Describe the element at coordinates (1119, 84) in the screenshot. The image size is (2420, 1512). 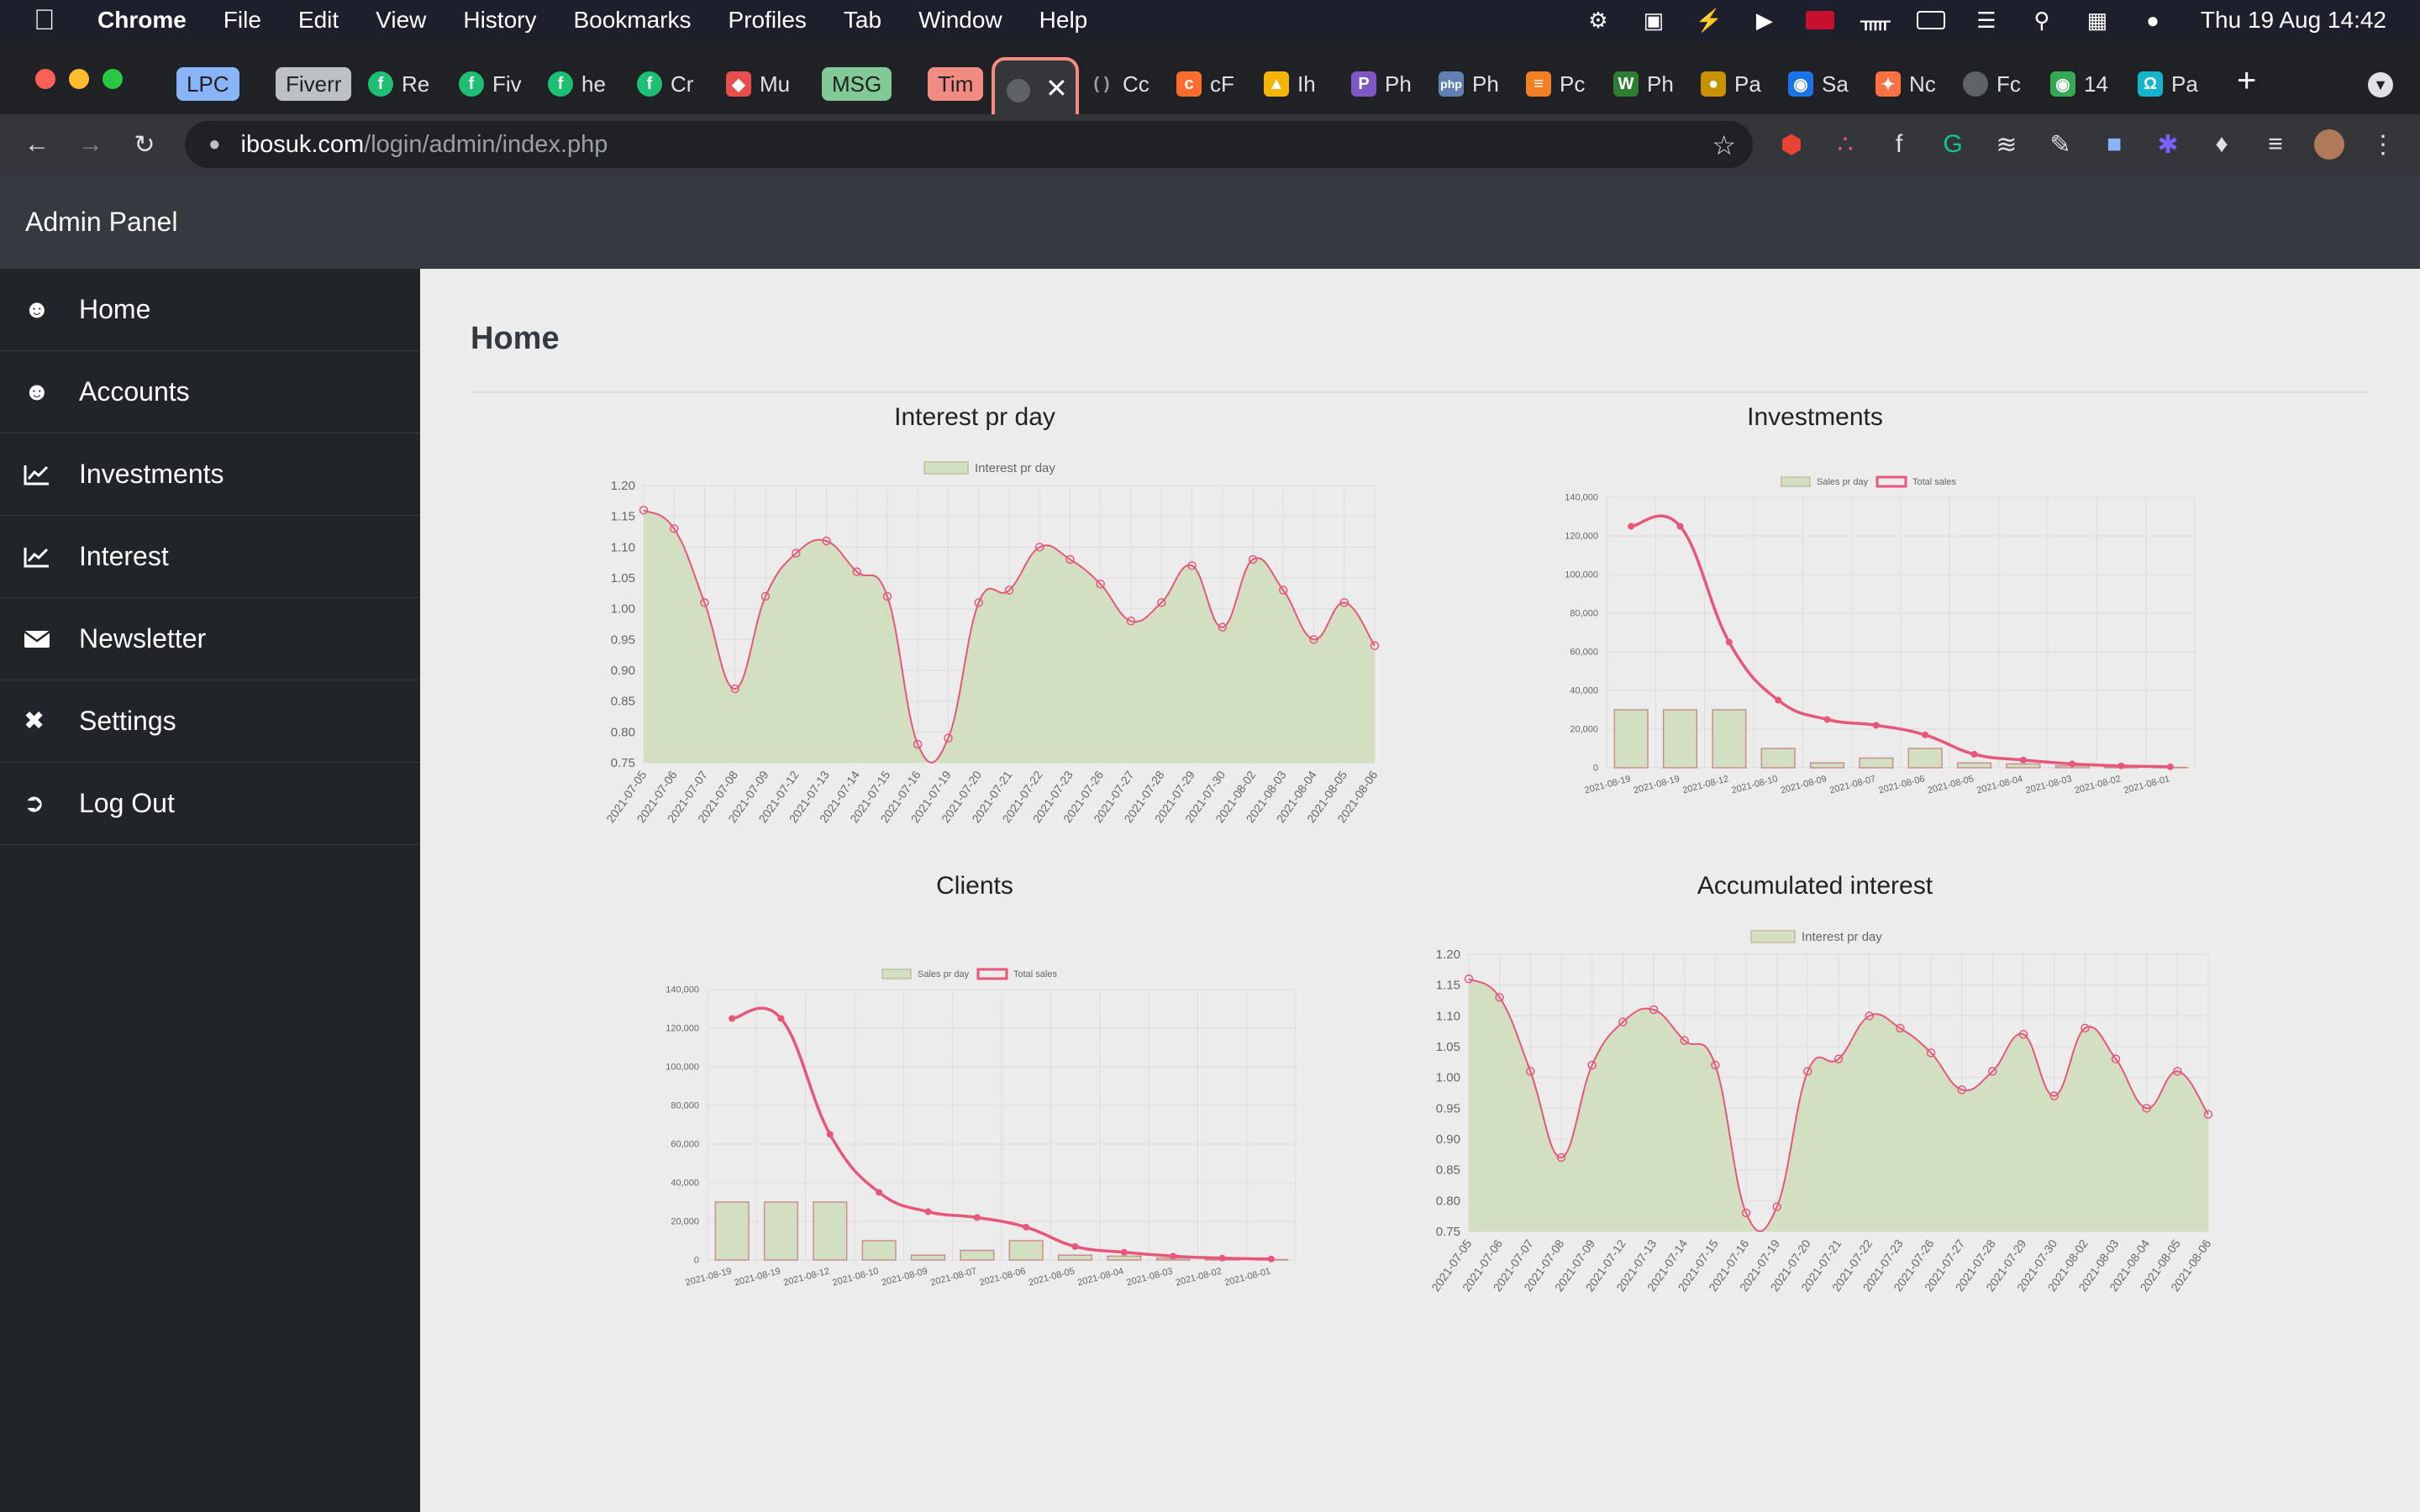
I see `browser-tab: ( ) Cc` at that location.